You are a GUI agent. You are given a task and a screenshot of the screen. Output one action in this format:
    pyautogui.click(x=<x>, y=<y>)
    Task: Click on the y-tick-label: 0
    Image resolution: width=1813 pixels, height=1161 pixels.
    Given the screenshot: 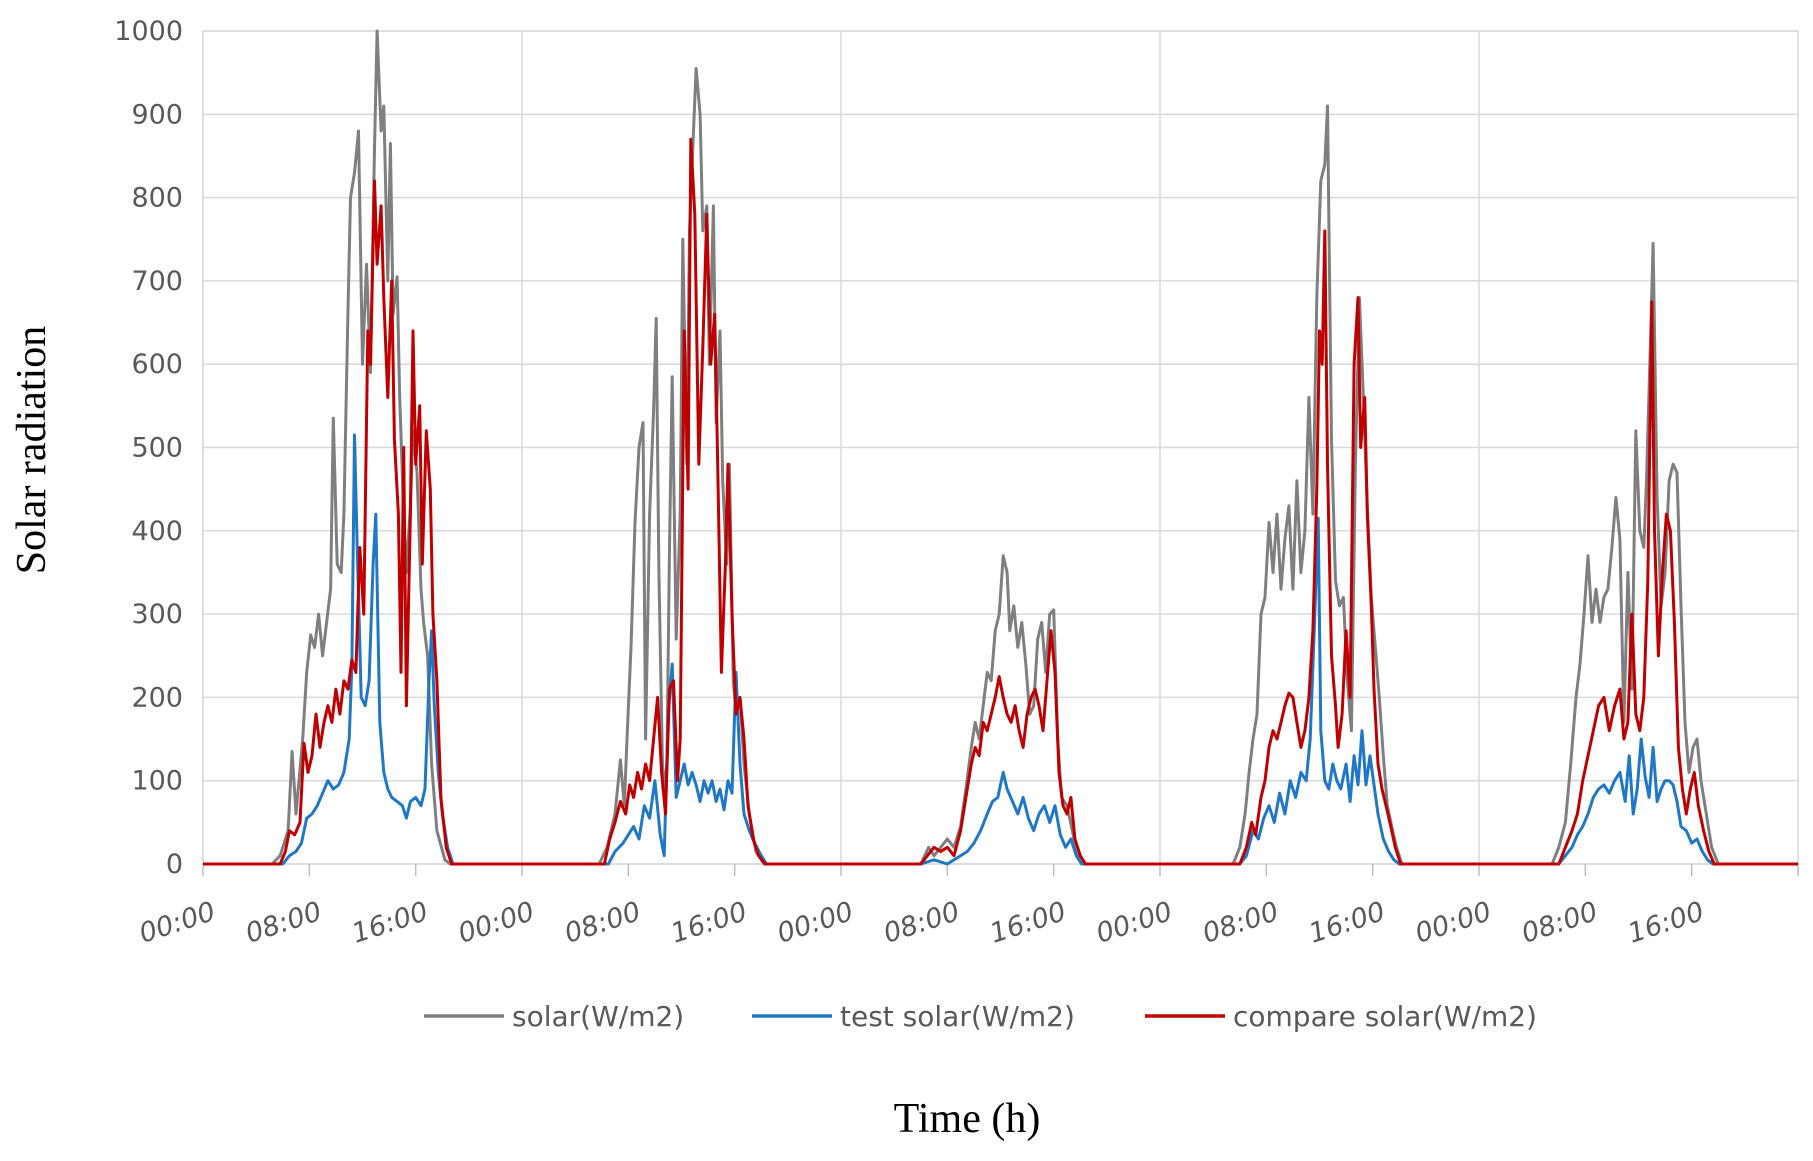 What is the action you would take?
    pyautogui.click(x=174, y=864)
    